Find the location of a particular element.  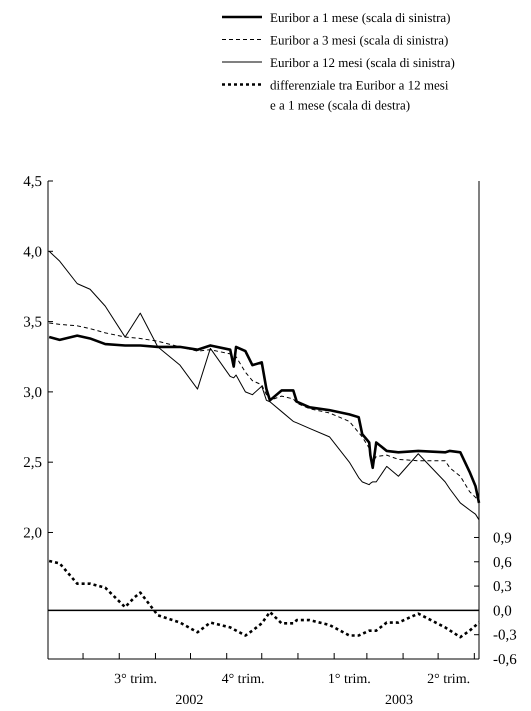

text: 2003 is located at coordinates (398, 700).